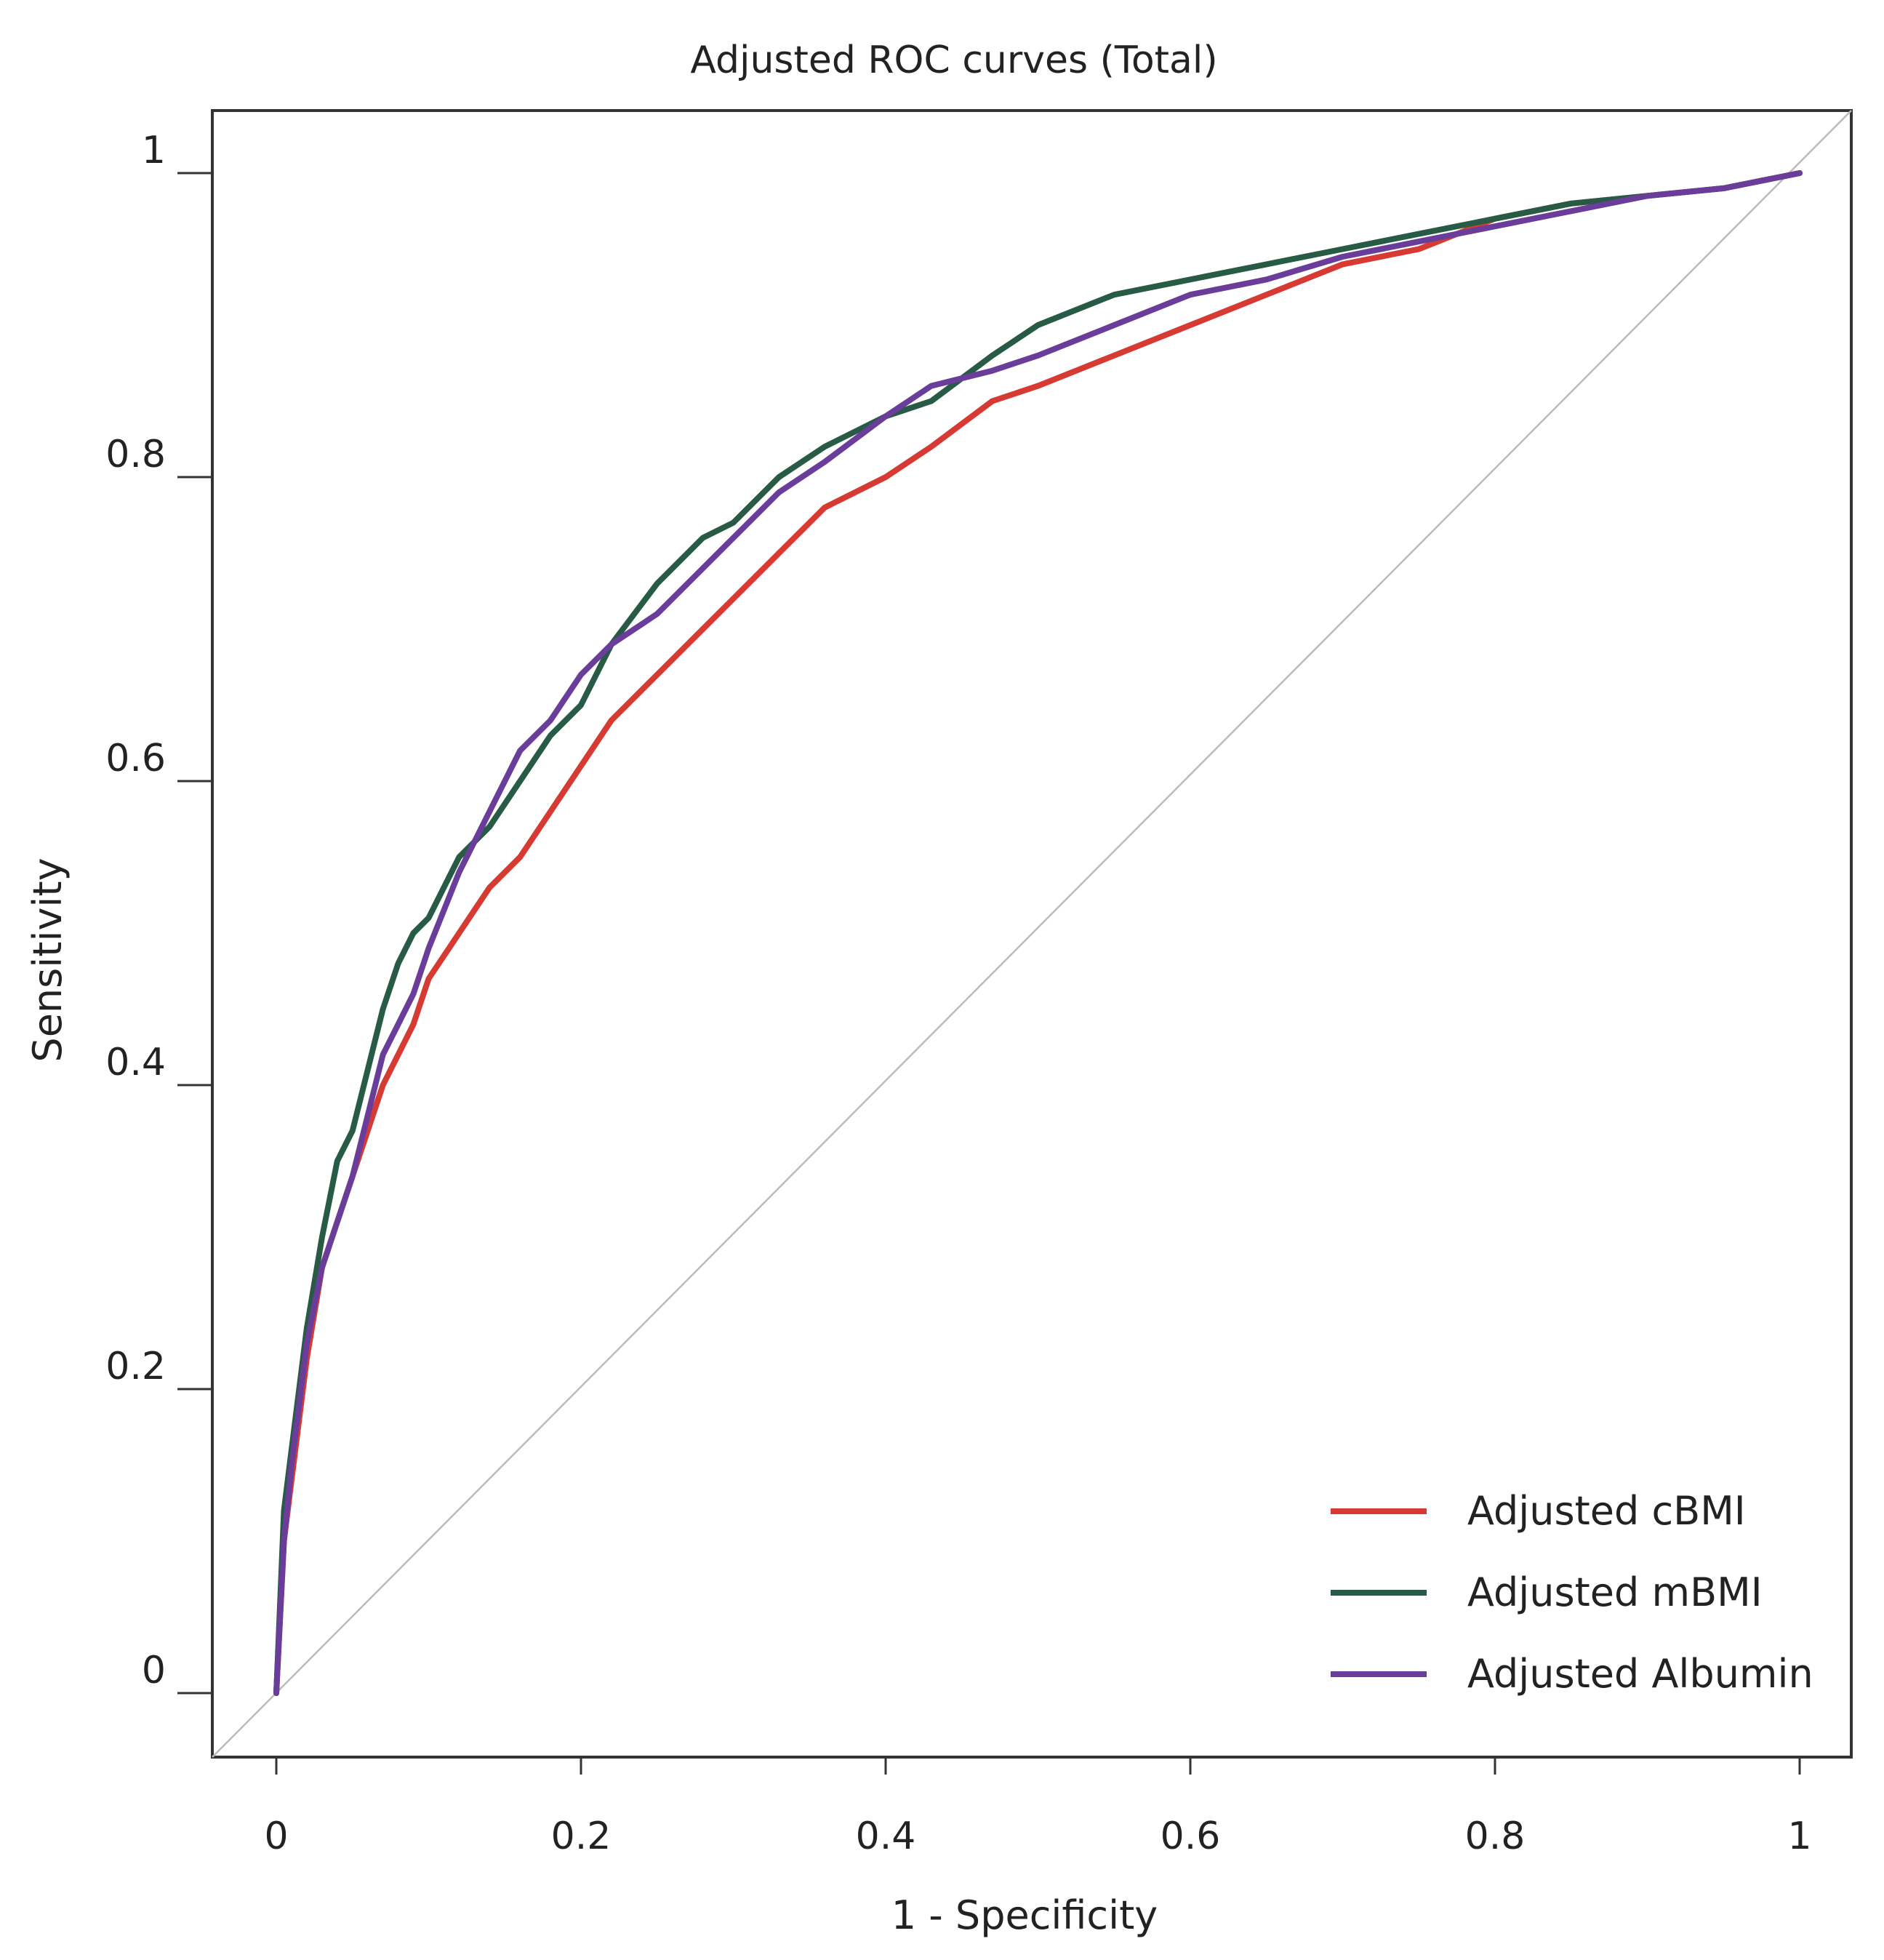 The height and width of the screenshot is (1960, 1884). Describe the element at coordinates (886, 1836) in the screenshot. I see `x-tick-label: 0.4` at that location.